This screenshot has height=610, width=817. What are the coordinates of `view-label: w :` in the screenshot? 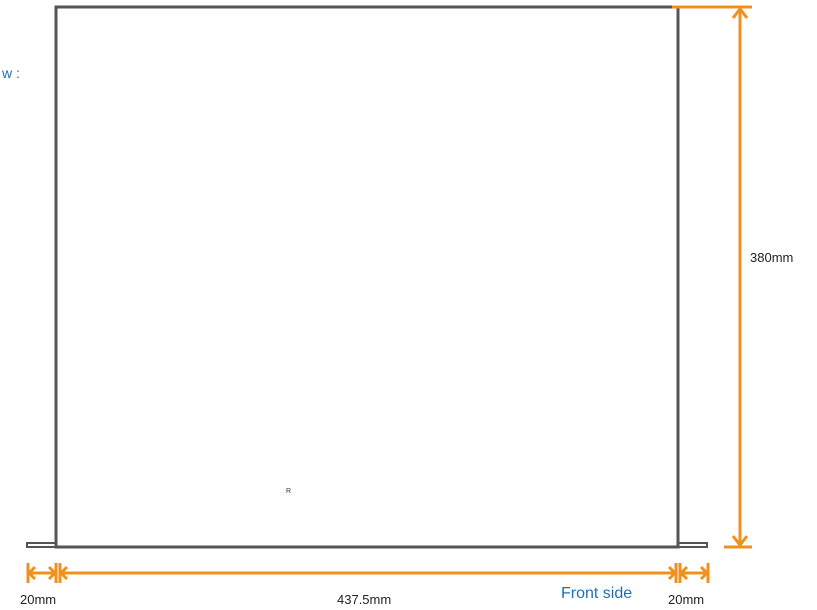 It's located at (11, 73).